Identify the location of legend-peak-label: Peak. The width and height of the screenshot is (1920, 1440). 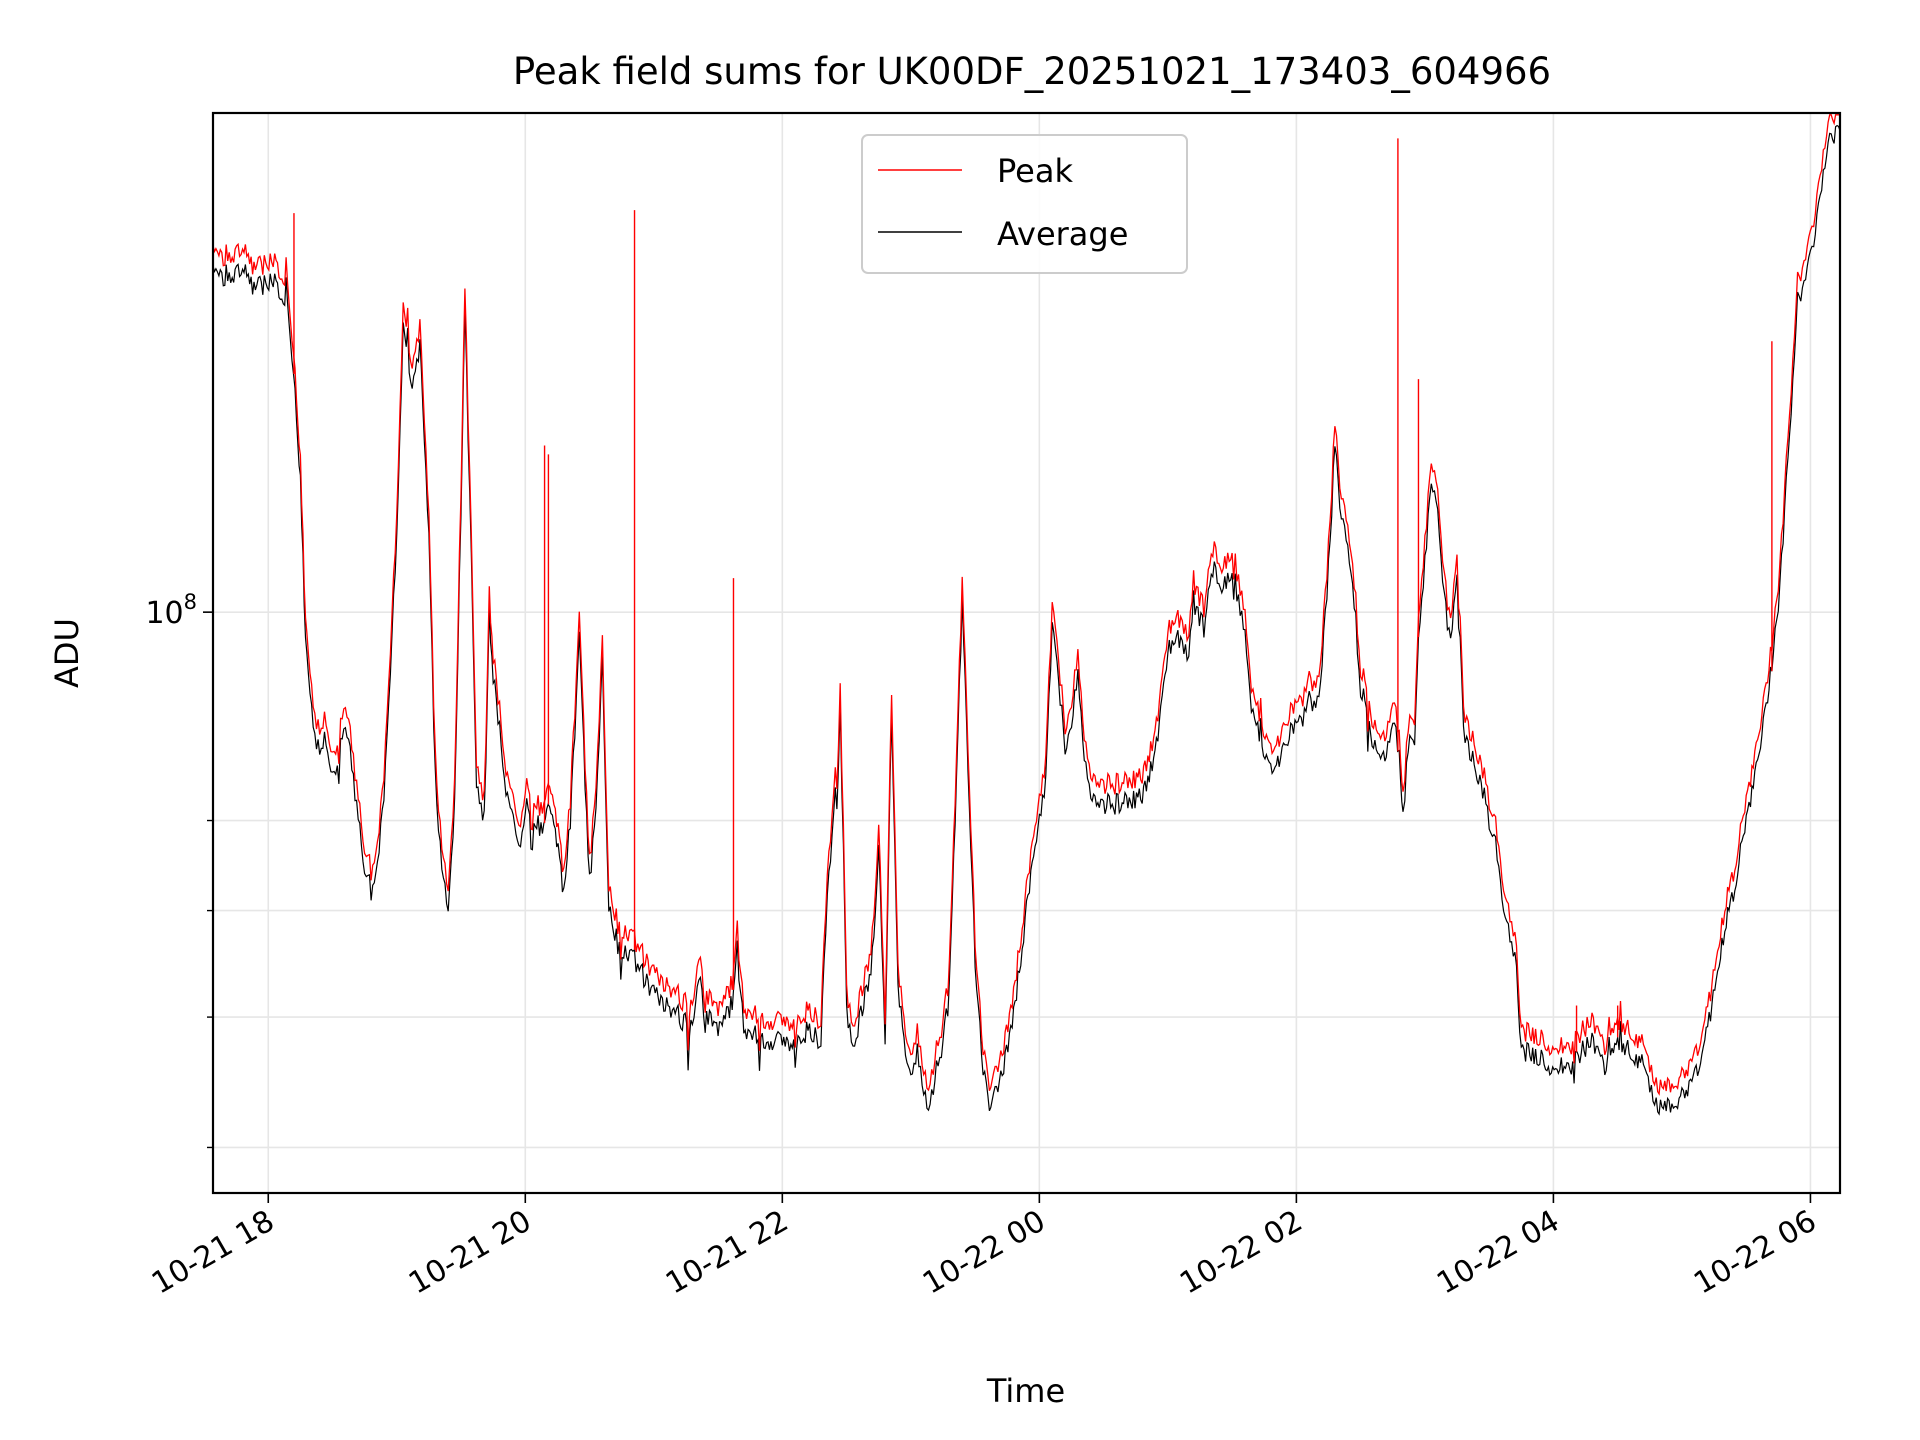
(1035, 171).